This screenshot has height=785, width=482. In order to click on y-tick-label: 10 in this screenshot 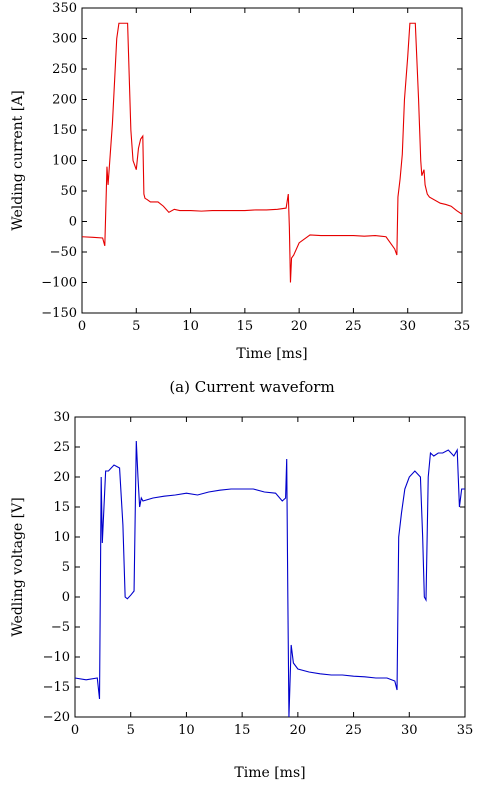, I will do `click(61, 537)`.